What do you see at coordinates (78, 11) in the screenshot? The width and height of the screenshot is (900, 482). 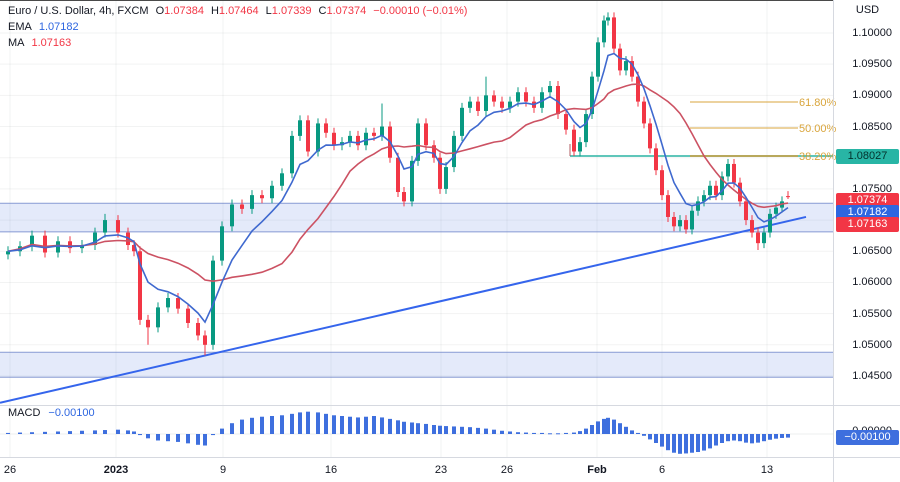 I see `symbol-title: Euro / U.S. Dollar, 4h, FXCM` at bounding box center [78, 11].